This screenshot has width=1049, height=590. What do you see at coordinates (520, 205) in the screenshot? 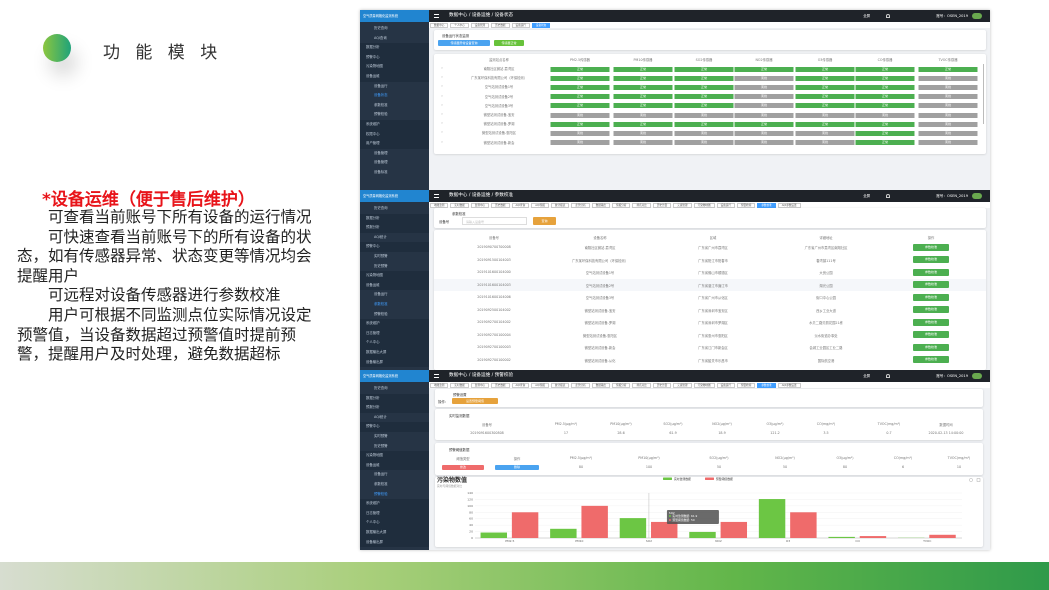
I see `tab: AQI查询` at bounding box center [520, 205].